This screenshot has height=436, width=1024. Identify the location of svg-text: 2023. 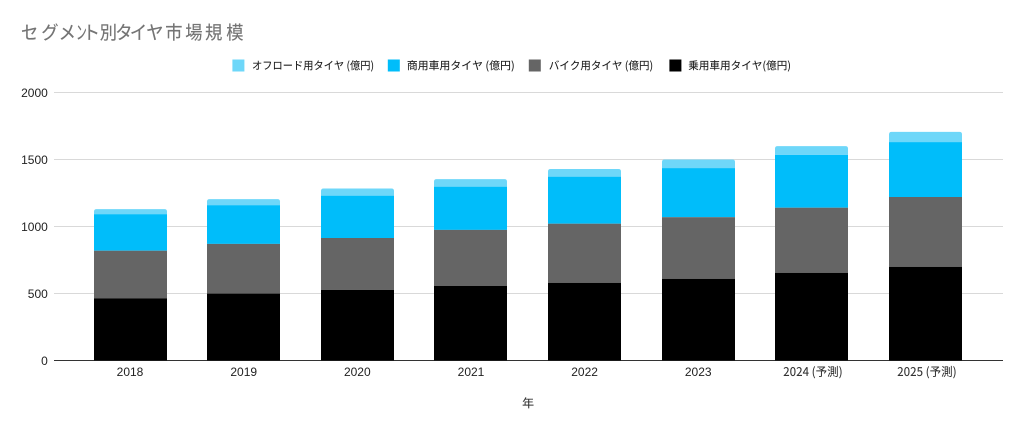
(698, 372).